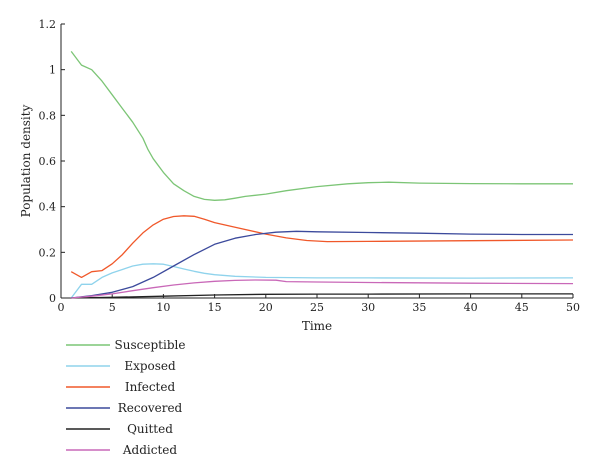 This screenshot has height=474, width=600. What do you see at coordinates (48, 24) in the screenshot?
I see `y-tick-label: 1.2` at bounding box center [48, 24].